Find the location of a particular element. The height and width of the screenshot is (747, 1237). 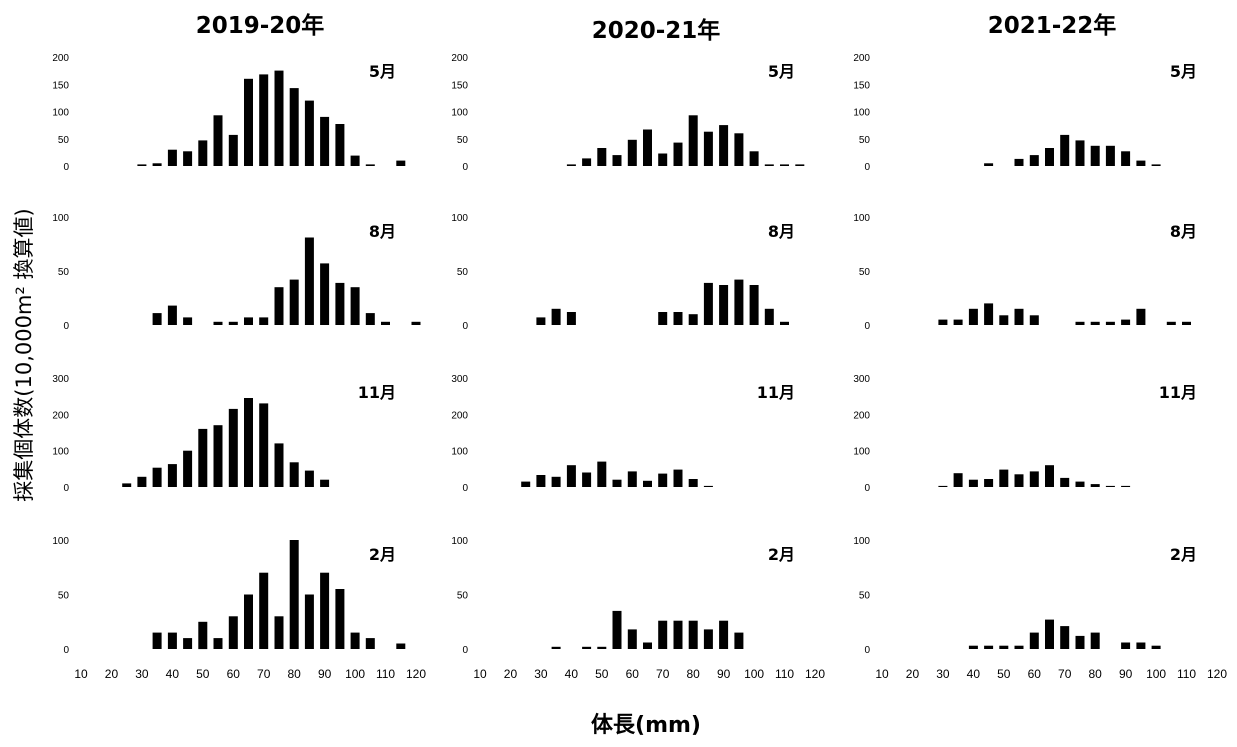

x-axis-label: 体長(mm) is located at coordinates (646, 725).